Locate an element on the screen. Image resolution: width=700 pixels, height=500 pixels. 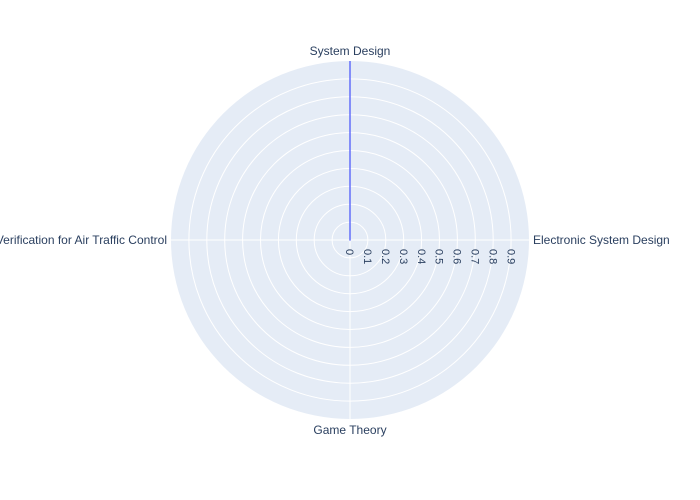
category-label: Verification for Air Traffic Control is located at coordinates (83, 240).